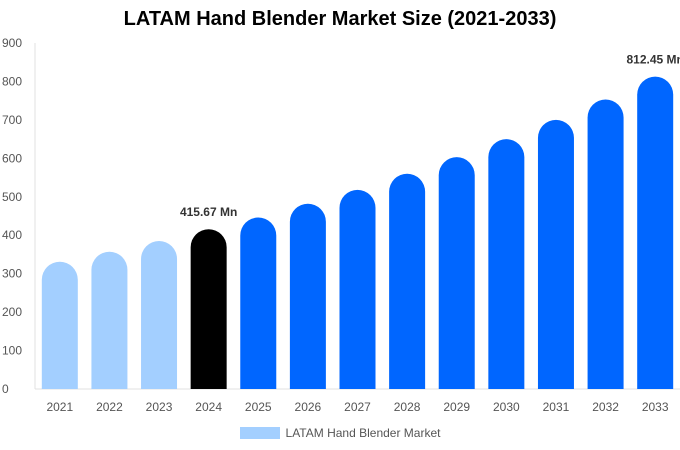 This screenshot has height=450, width=680. What do you see at coordinates (407, 281) in the screenshot?
I see `bar-2028` at bounding box center [407, 281].